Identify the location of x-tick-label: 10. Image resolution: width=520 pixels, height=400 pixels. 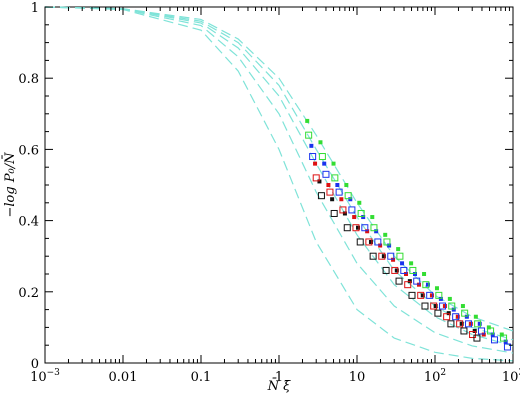
(357, 377).